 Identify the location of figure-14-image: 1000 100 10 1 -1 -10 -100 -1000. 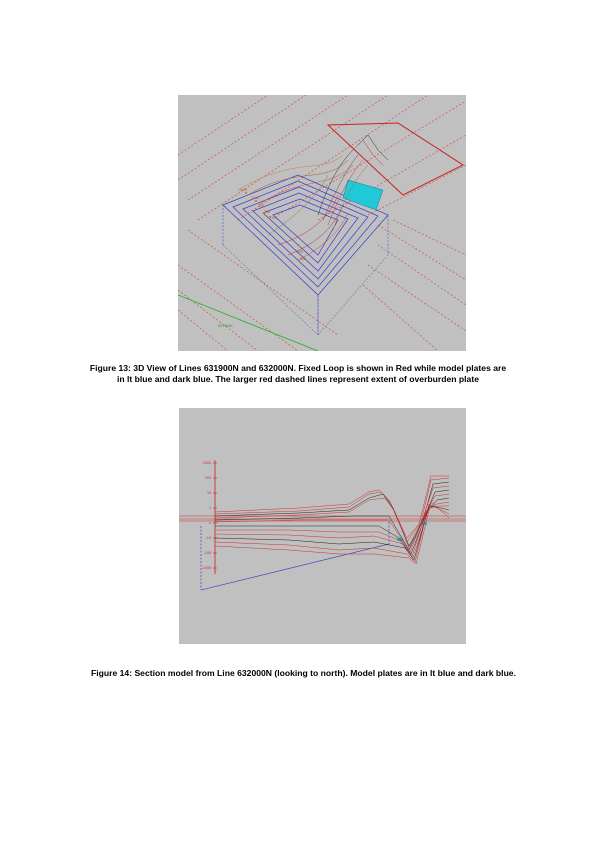
(322, 526).